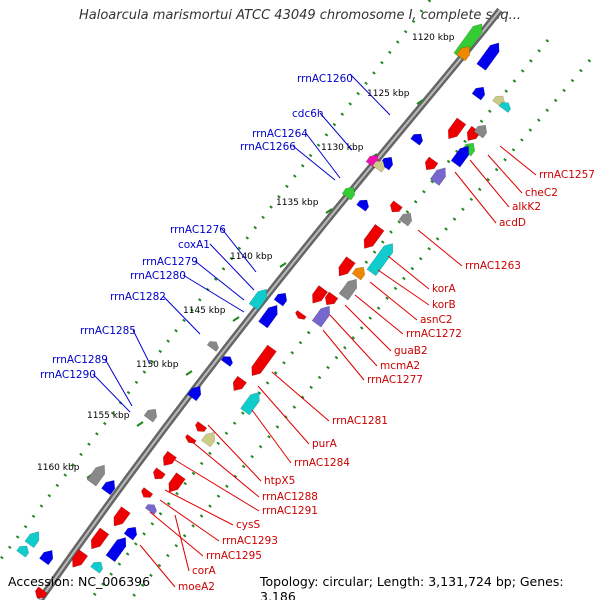 The width and height of the screenshot is (600, 600). What do you see at coordinates (279, 481) in the screenshot?
I see `gene-label-right: htpX5` at bounding box center [279, 481].